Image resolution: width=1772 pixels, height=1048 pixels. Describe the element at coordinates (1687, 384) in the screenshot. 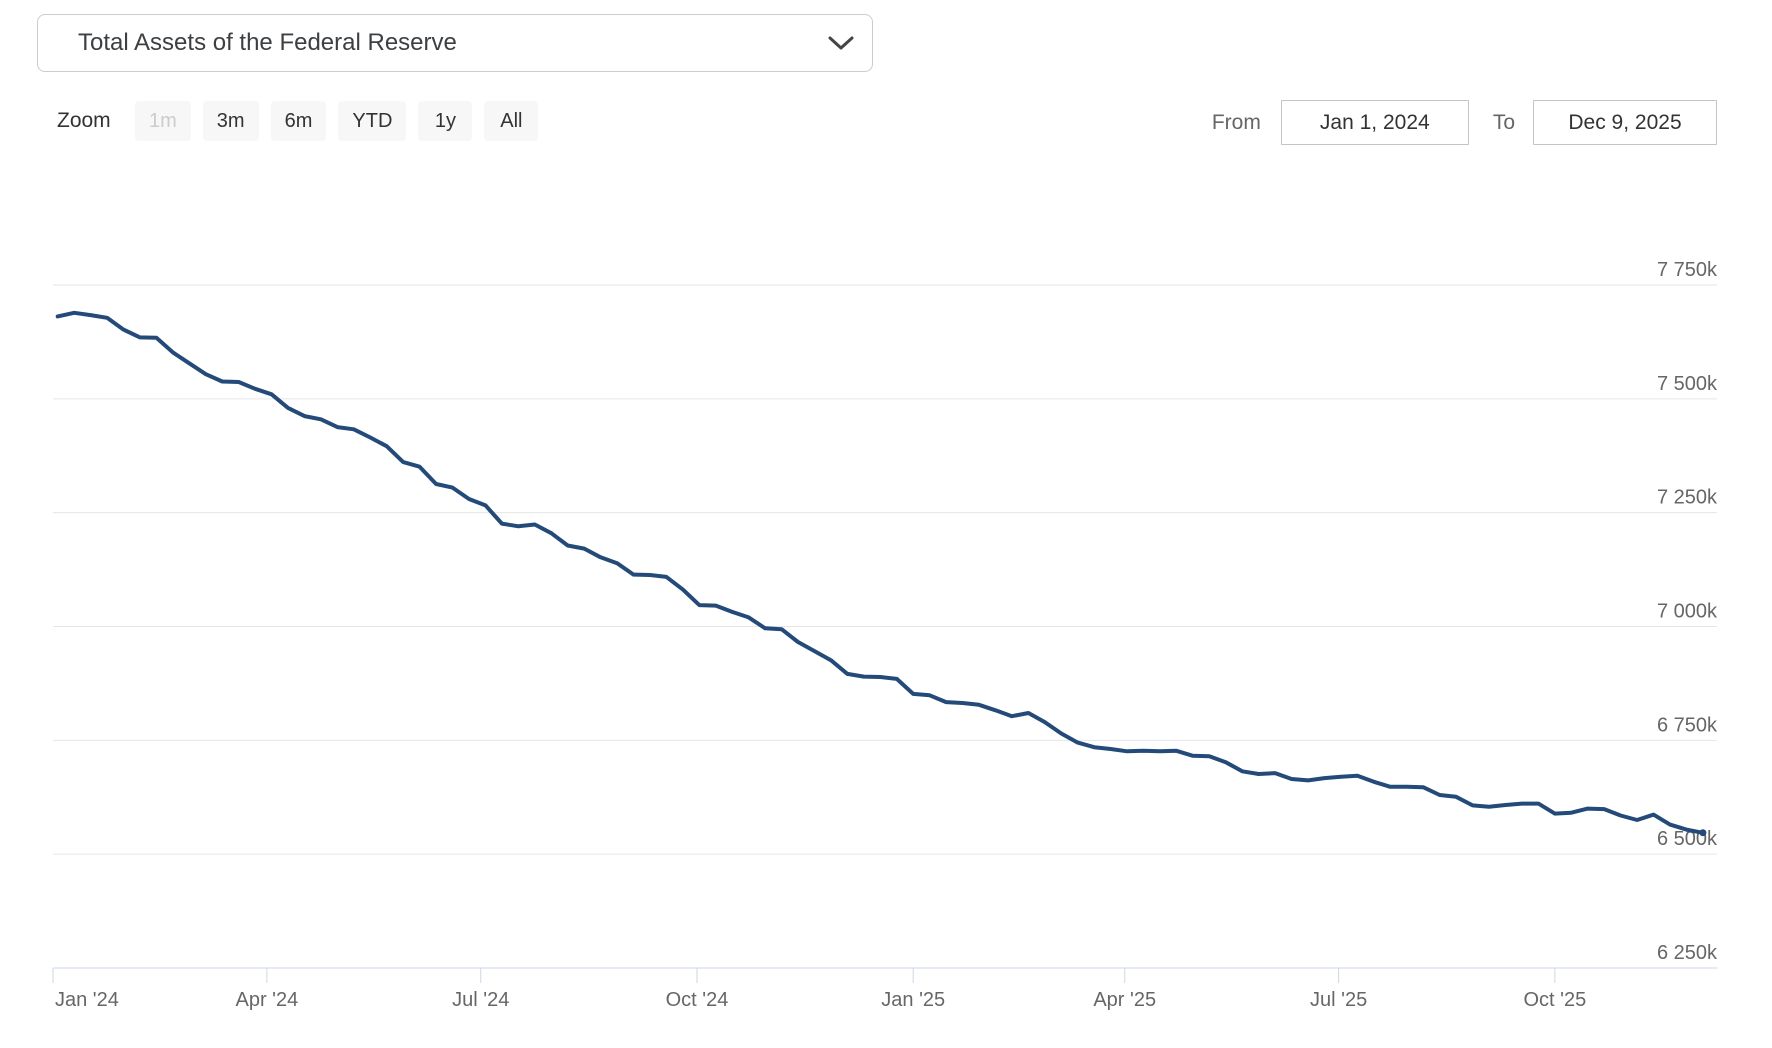

I see `y-axis-label: 7 500k` at that location.